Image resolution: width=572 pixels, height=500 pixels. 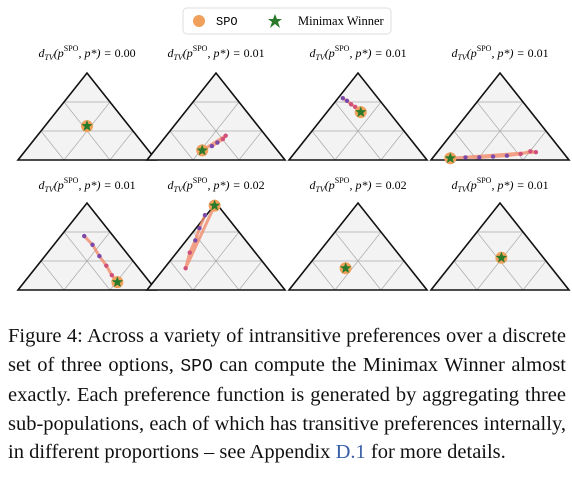 What do you see at coordinates (275, 21) in the screenshot?
I see `legend-star` at bounding box center [275, 21].